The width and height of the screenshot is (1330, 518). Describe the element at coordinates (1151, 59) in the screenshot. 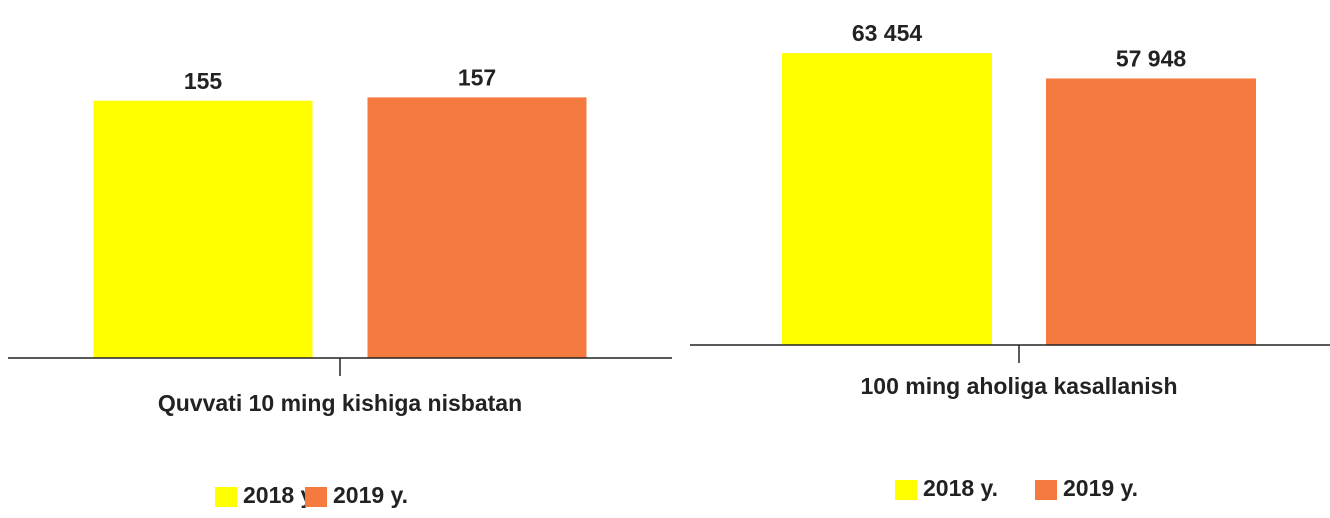

I see `value-label: 57 948` at that location.